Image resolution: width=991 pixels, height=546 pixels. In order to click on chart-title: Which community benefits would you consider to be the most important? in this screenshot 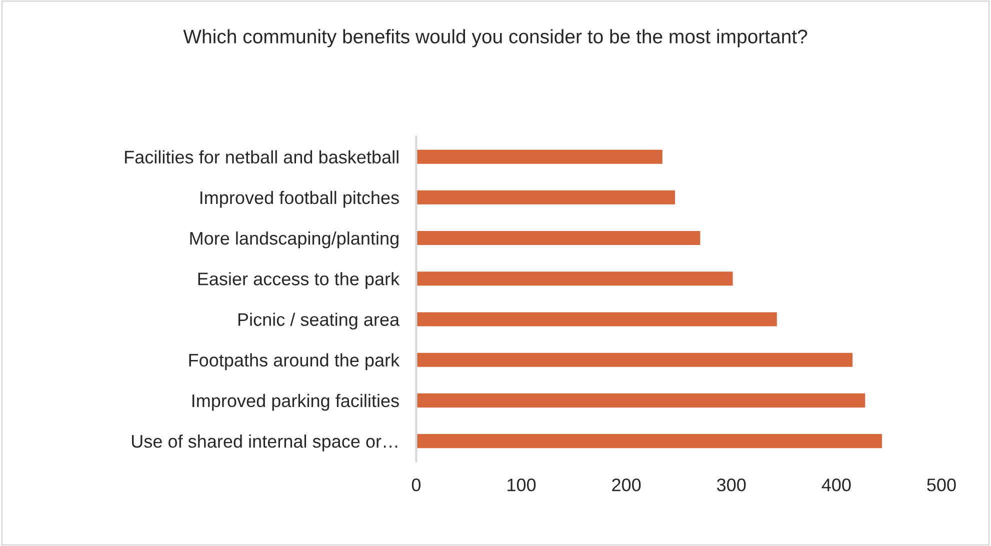, I will do `click(495, 38)`.